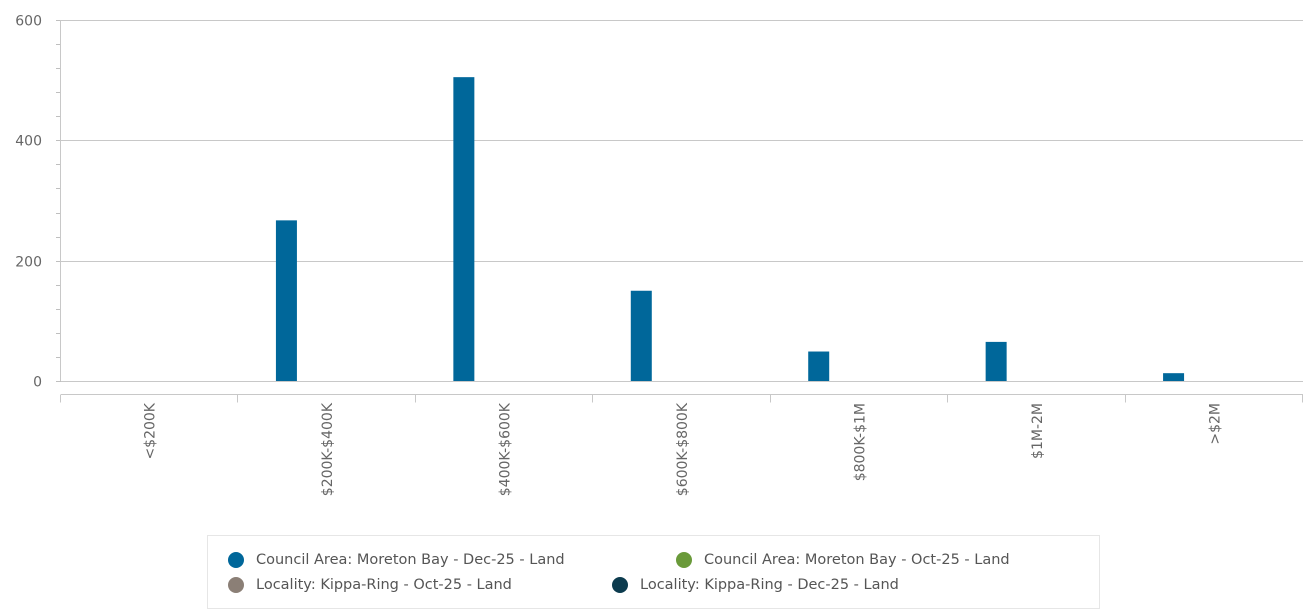  Describe the element at coordinates (860, 442) in the screenshot. I see `x-tick-label: $800K-$1M` at that location.